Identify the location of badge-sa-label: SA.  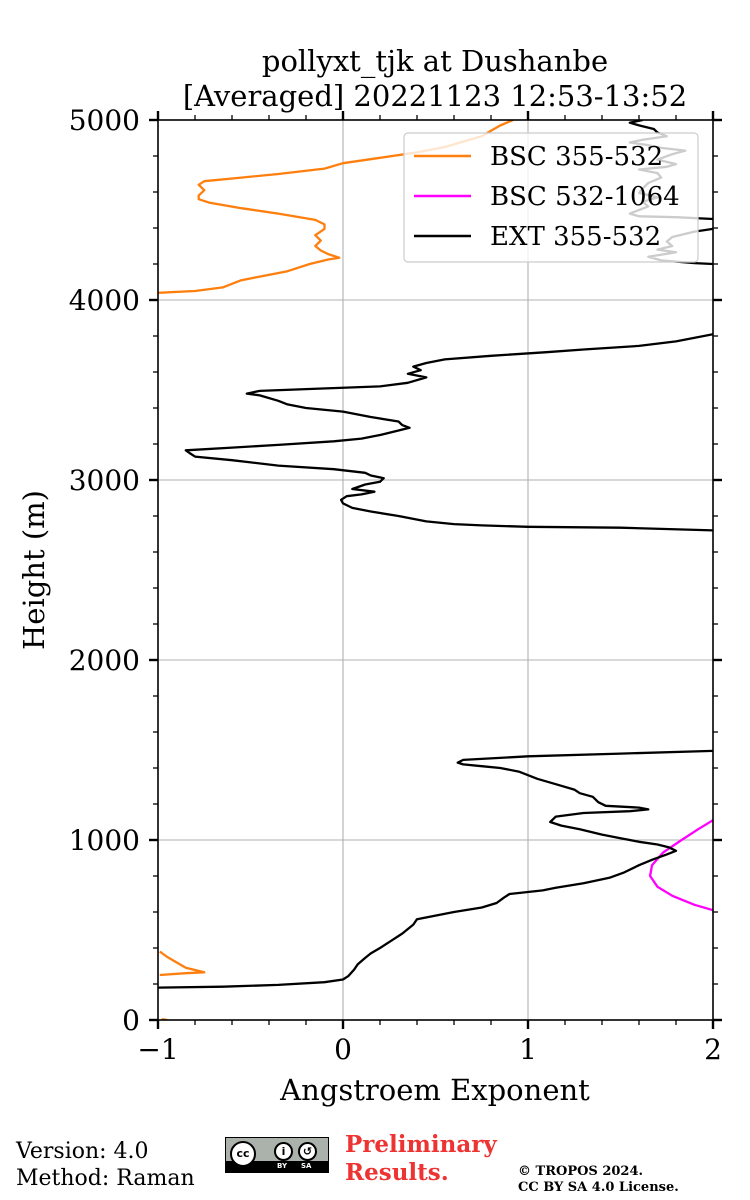
(306, 1166).